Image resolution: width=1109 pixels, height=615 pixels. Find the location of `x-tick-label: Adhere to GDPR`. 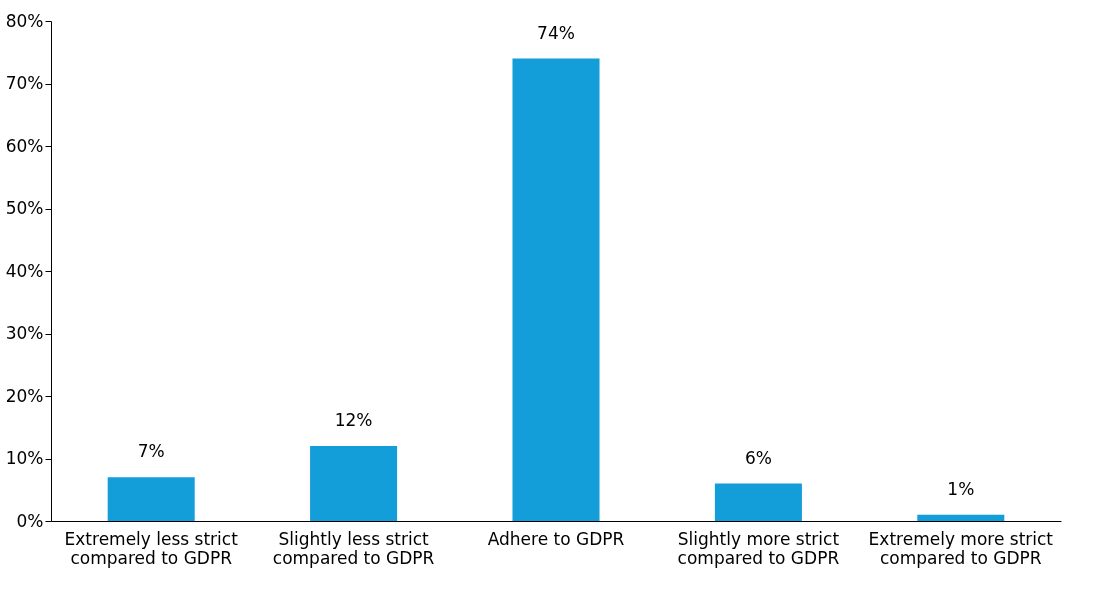

x-tick-label: Adhere to GDPR is located at coordinates (556, 538).